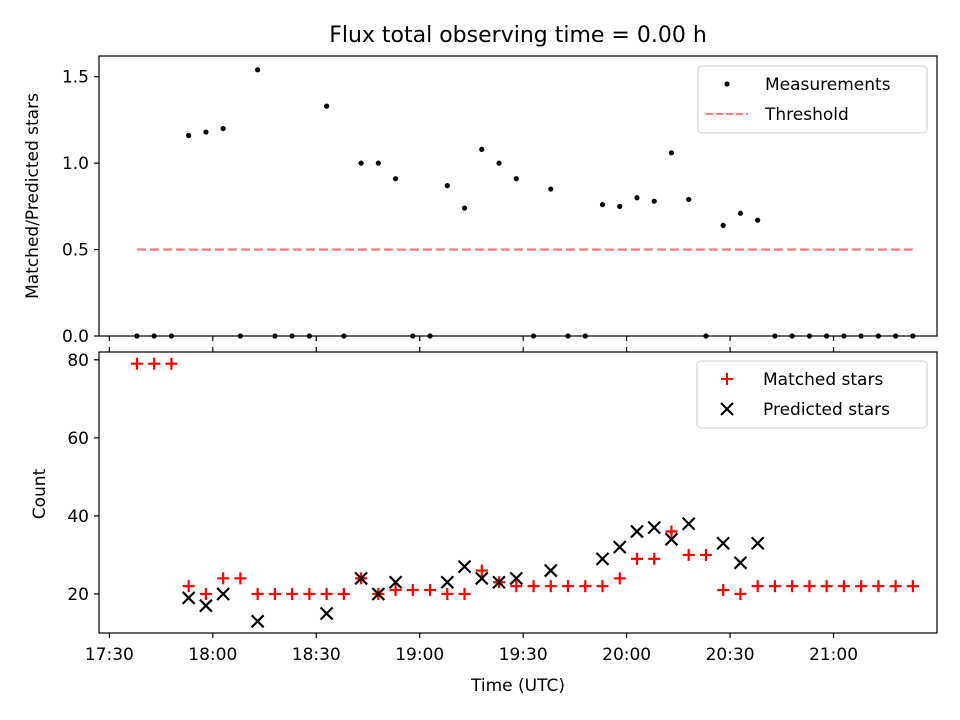 The image size is (960, 720). Describe the element at coordinates (823, 380) in the screenshot. I see `legend-matched-label: Matched stars` at that location.